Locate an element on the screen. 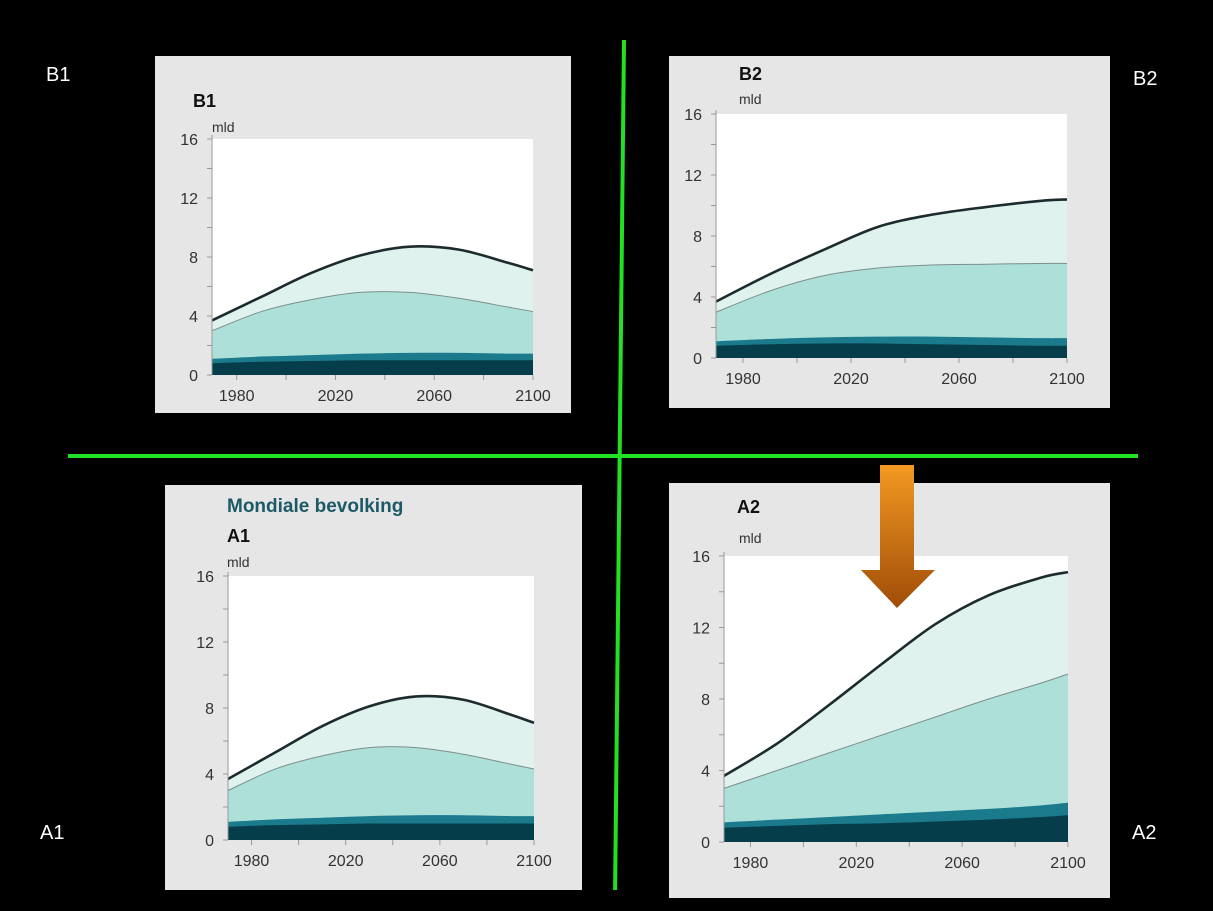 This screenshot has height=911, width=1213. quadrant-label-a1: A1 is located at coordinates (52, 833).